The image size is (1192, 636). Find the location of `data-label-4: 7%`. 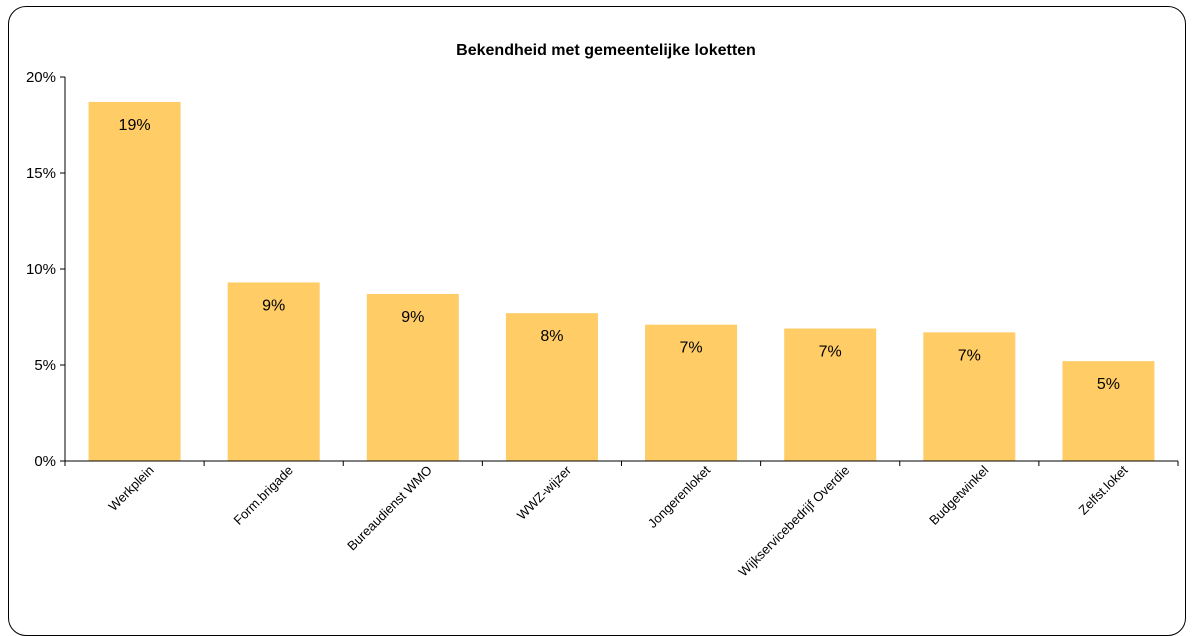

data-label-4: 7% is located at coordinates (691, 348).